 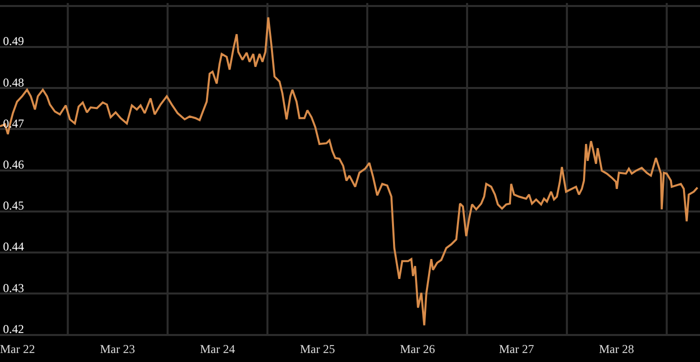 What do you see at coordinates (13, 247) in the screenshot?
I see `y-tick-label: 0.44` at bounding box center [13, 247].